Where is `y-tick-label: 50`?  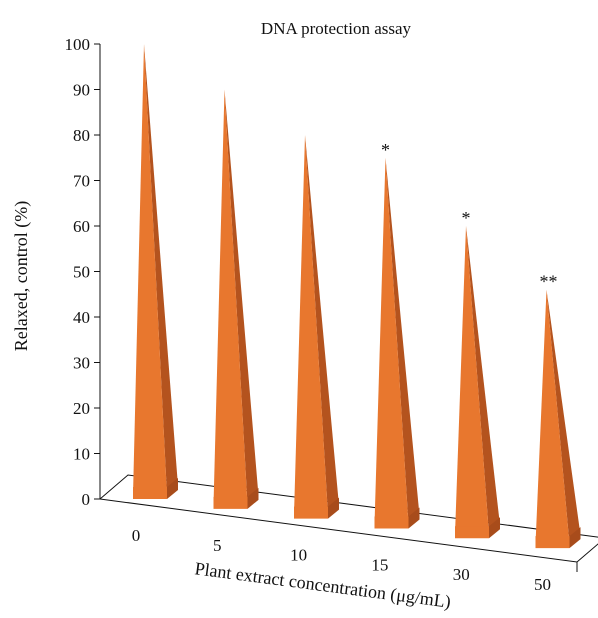 y-tick-label: 50 is located at coordinates (81, 272).